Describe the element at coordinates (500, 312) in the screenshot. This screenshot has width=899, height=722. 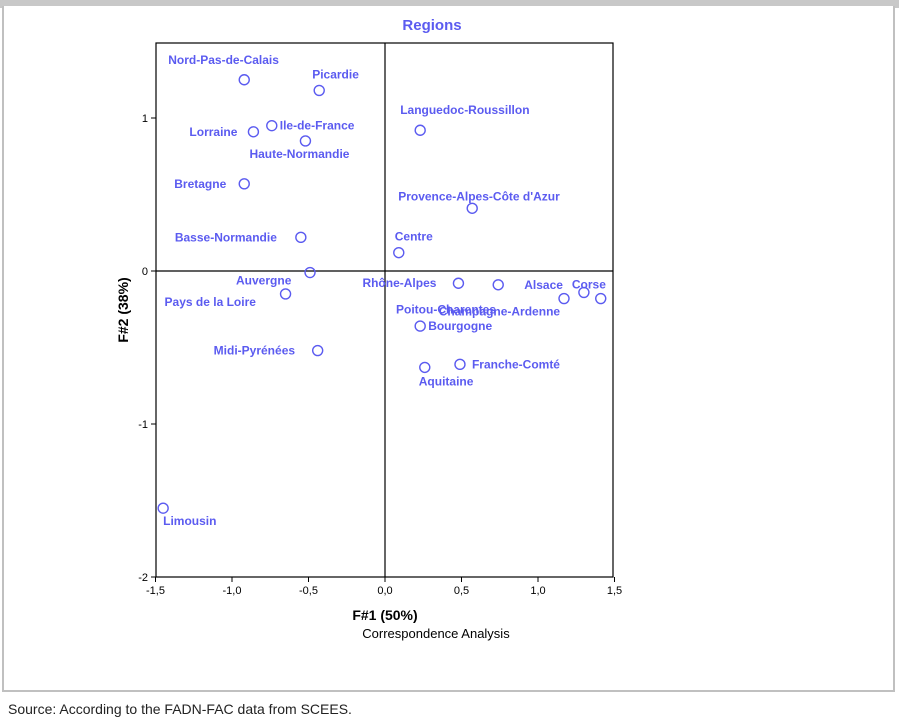
I see `point-label: Champagne-Ardenne` at that location.